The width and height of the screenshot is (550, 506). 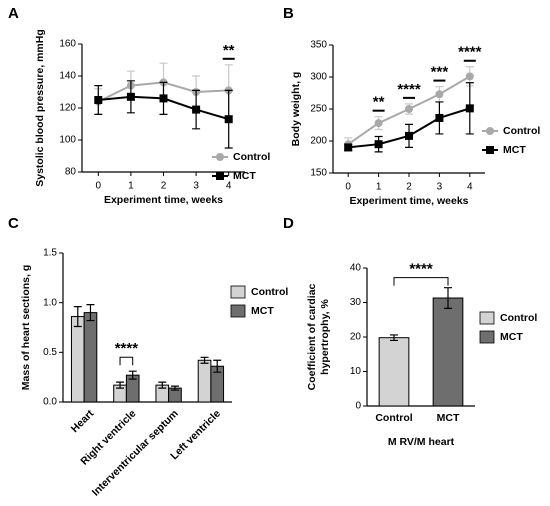 I want to click on y-tick-label: 10, so click(x=356, y=371).